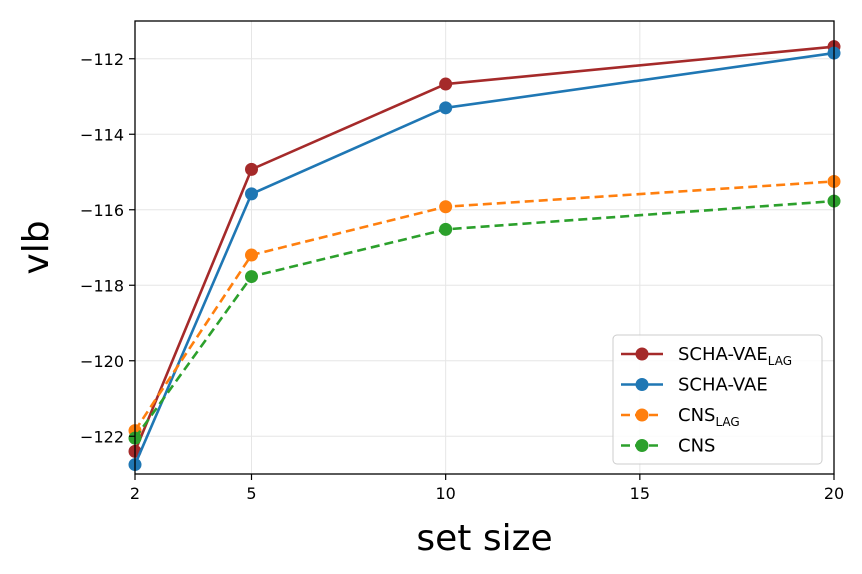 The image size is (862, 574). I want to click on y-axis-label: vlb, so click(36, 247).